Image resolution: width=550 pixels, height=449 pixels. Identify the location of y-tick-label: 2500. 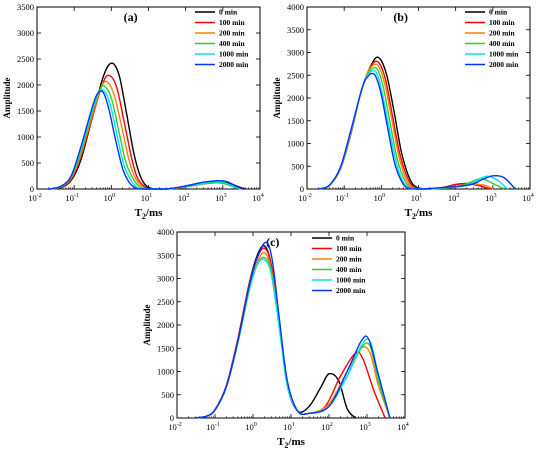
(295, 75).